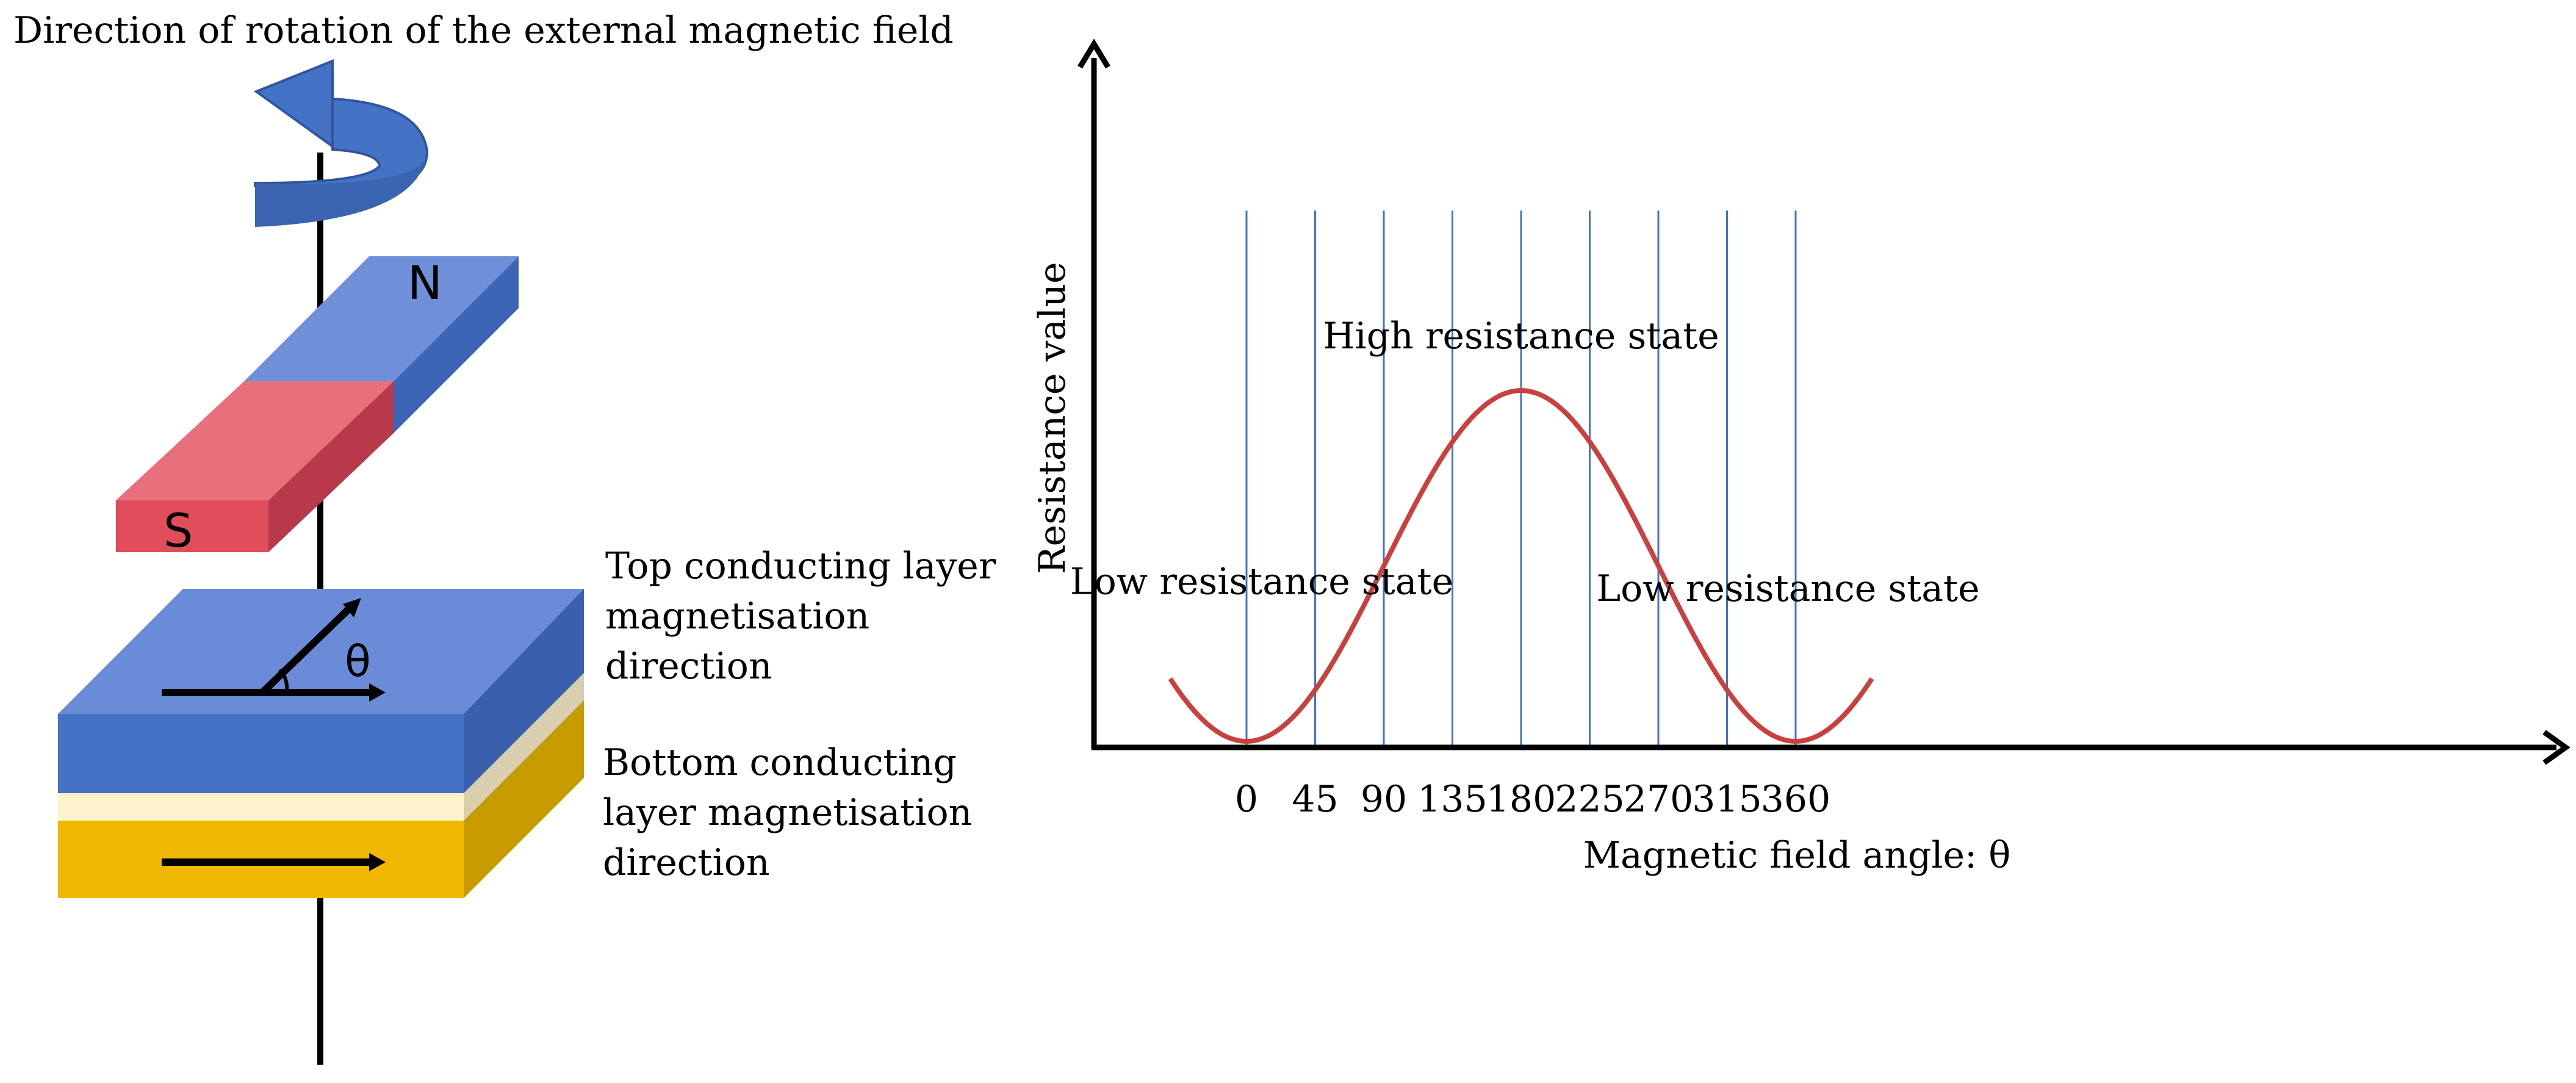 The width and height of the screenshot is (2576, 1083). What do you see at coordinates (1246, 799) in the screenshot?
I see `x-tick-label: 0` at bounding box center [1246, 799].